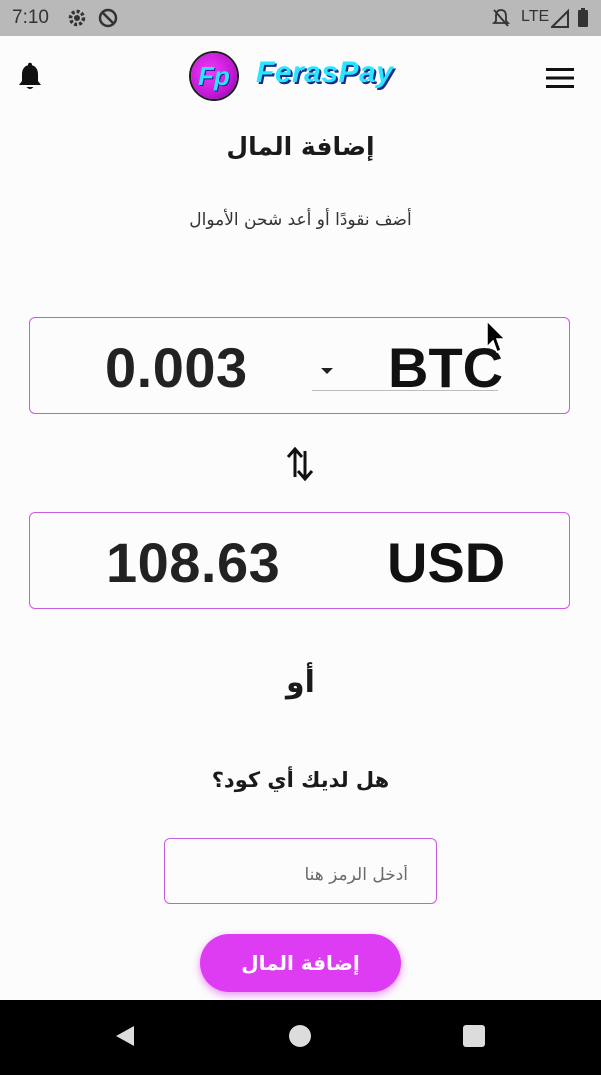 The width and height of the screenshot is (601, 1075). I want to click on fiat-currency-label: USD, so click(446, 562).